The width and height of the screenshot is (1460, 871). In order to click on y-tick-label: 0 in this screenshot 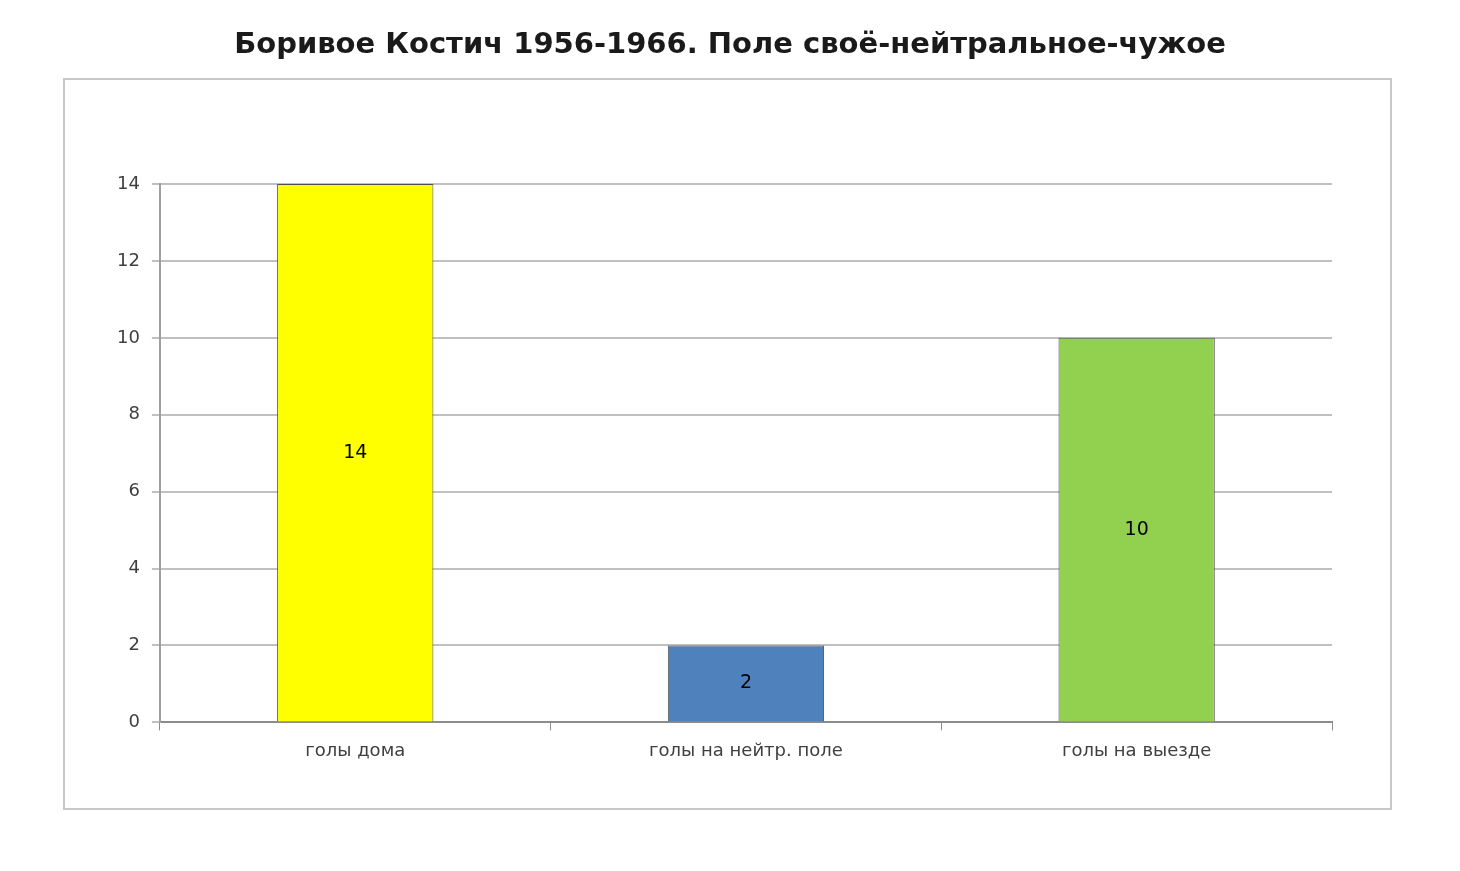, I will do `click(134, 721)`.